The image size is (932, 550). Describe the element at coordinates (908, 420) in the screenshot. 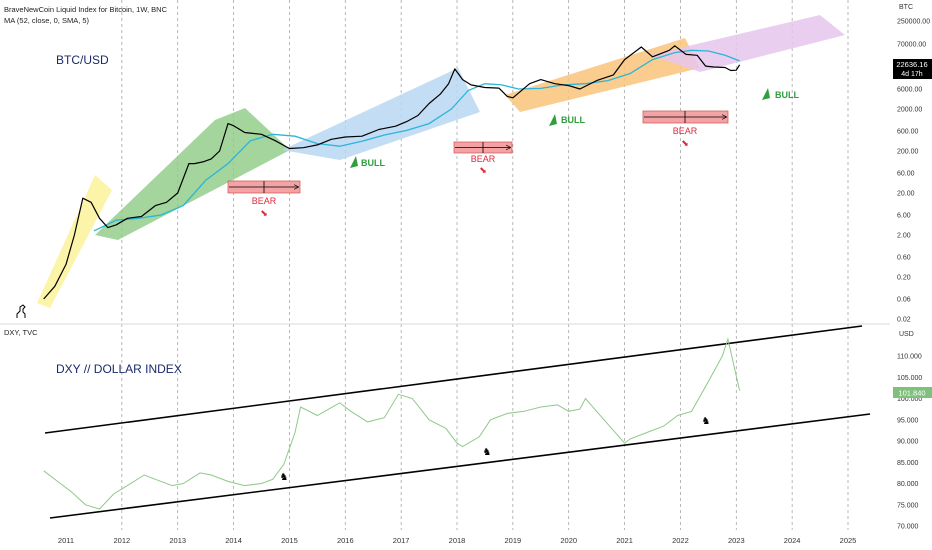

I see `dxy-y-tick-label: 95.000` at that location.